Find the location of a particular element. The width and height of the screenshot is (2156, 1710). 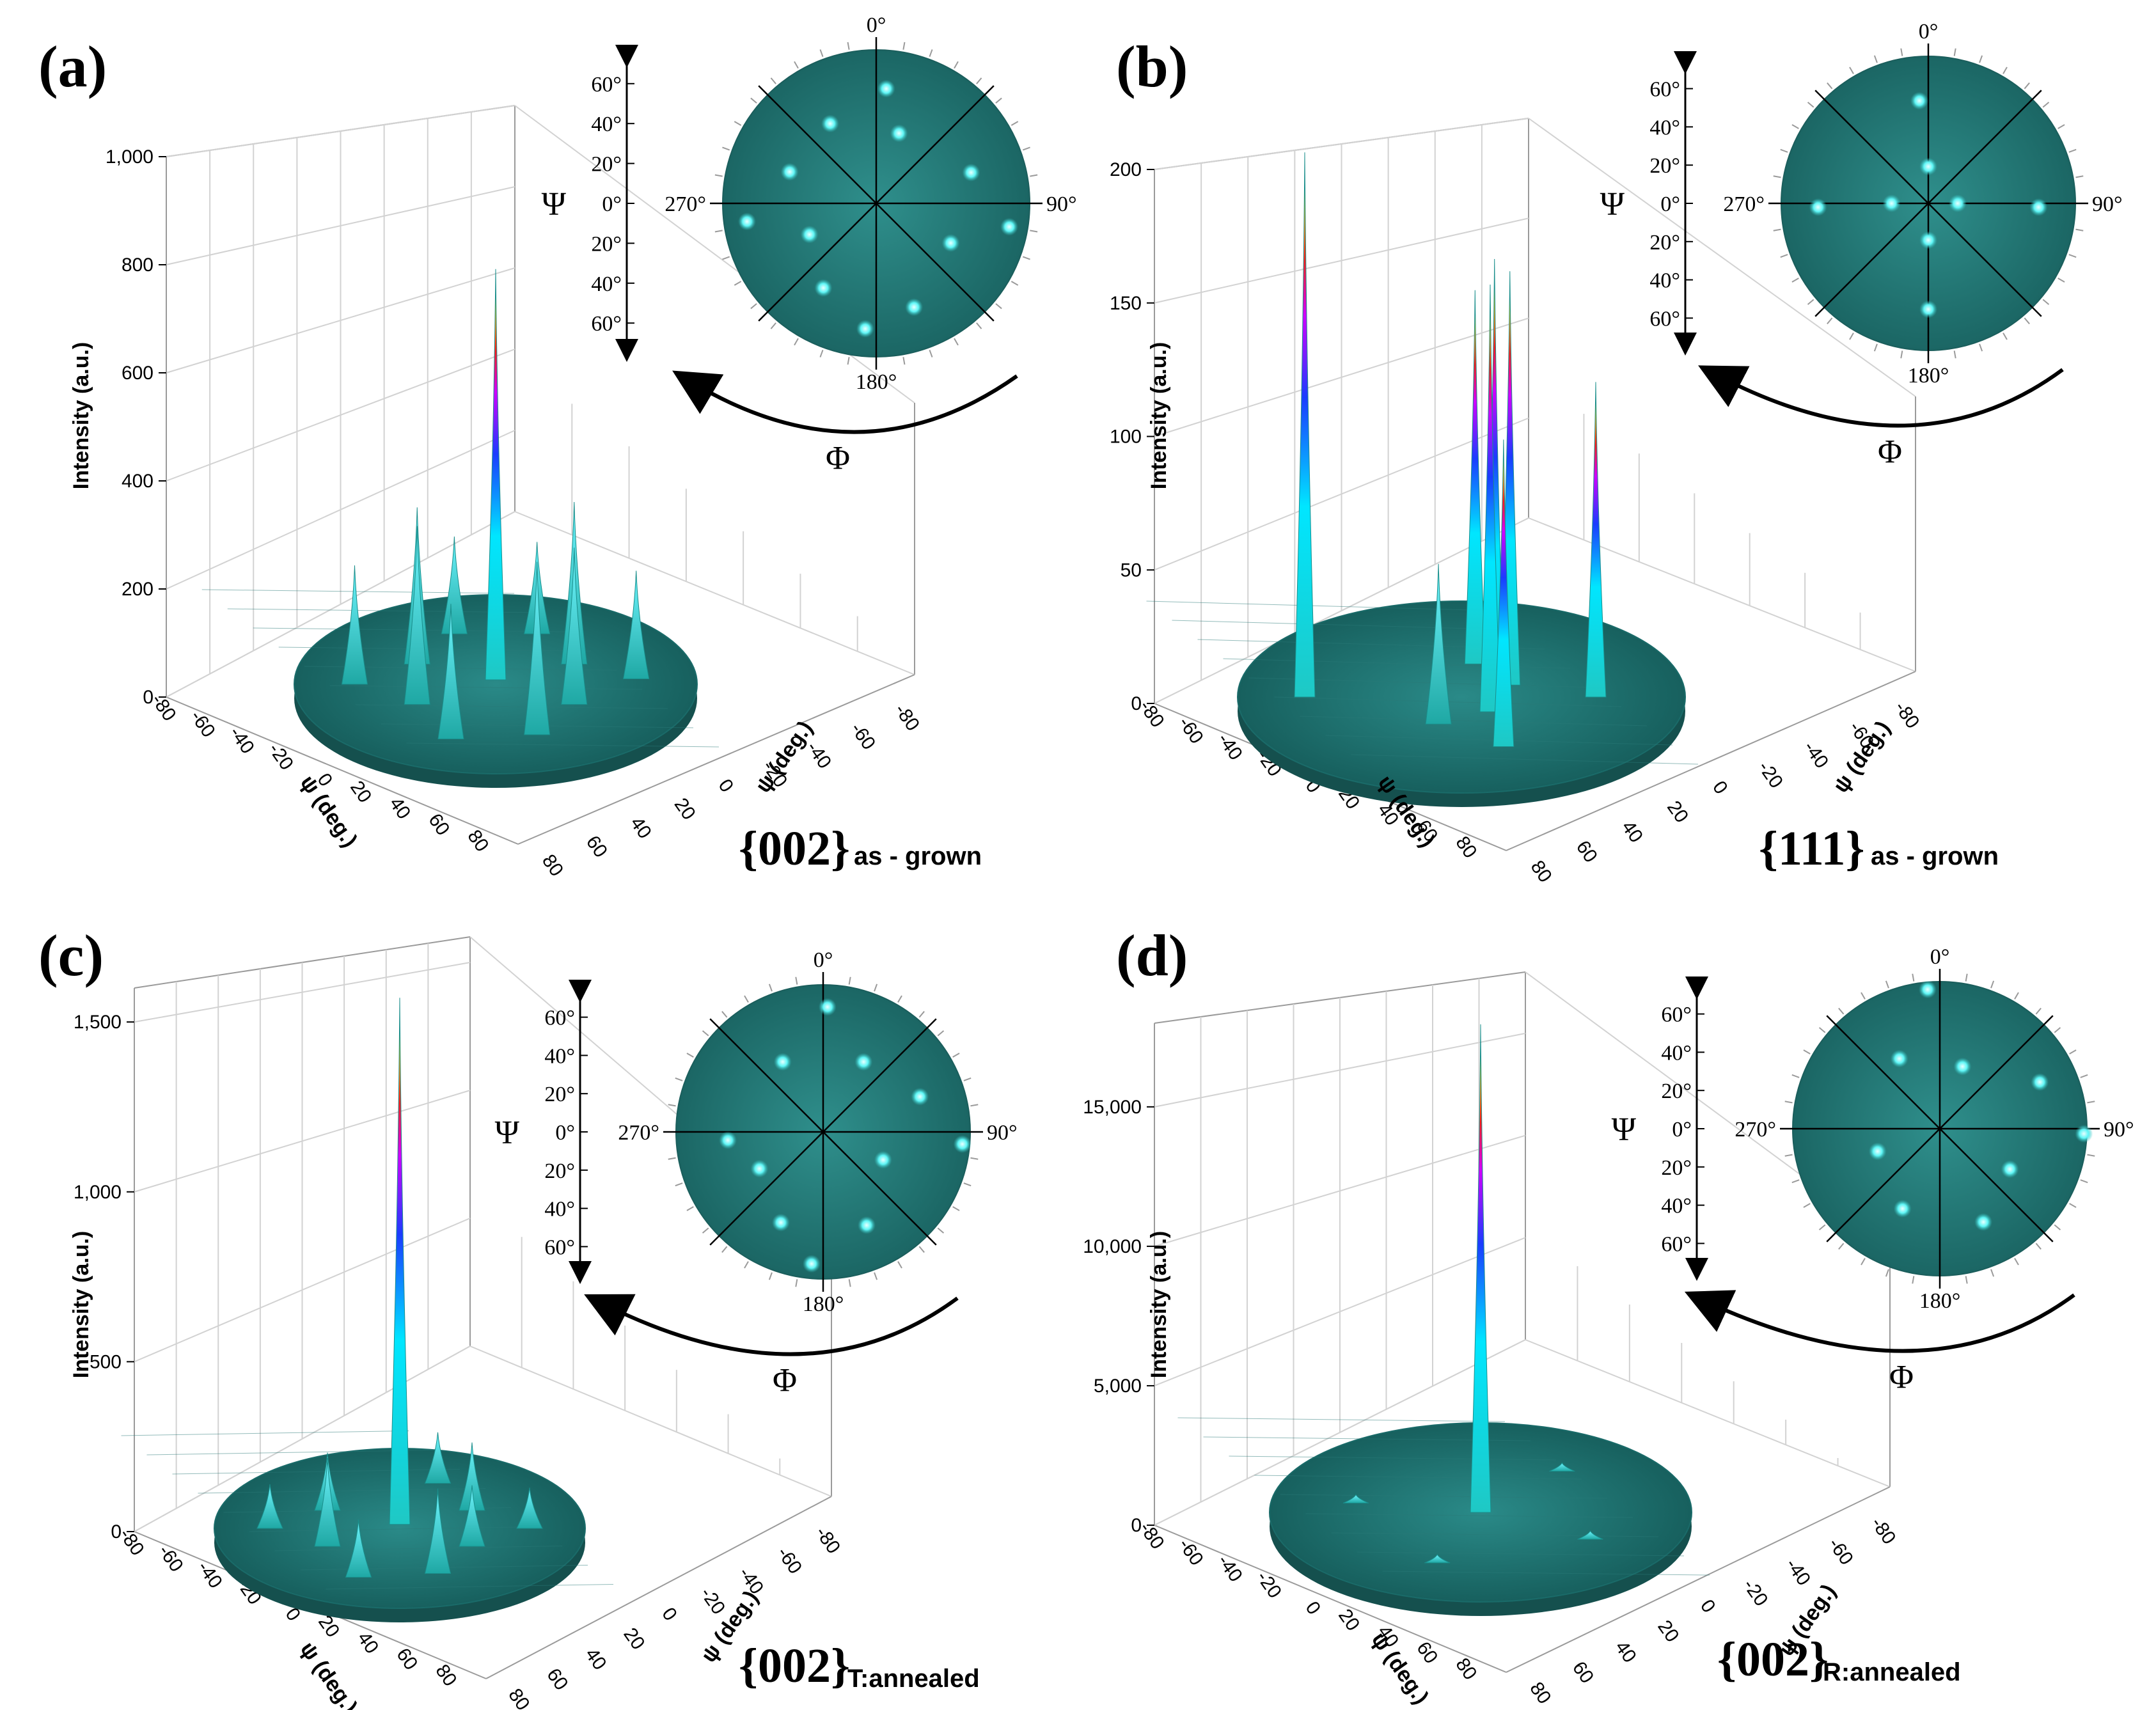

x-axis-line is located at coordinates (1330, 1599).